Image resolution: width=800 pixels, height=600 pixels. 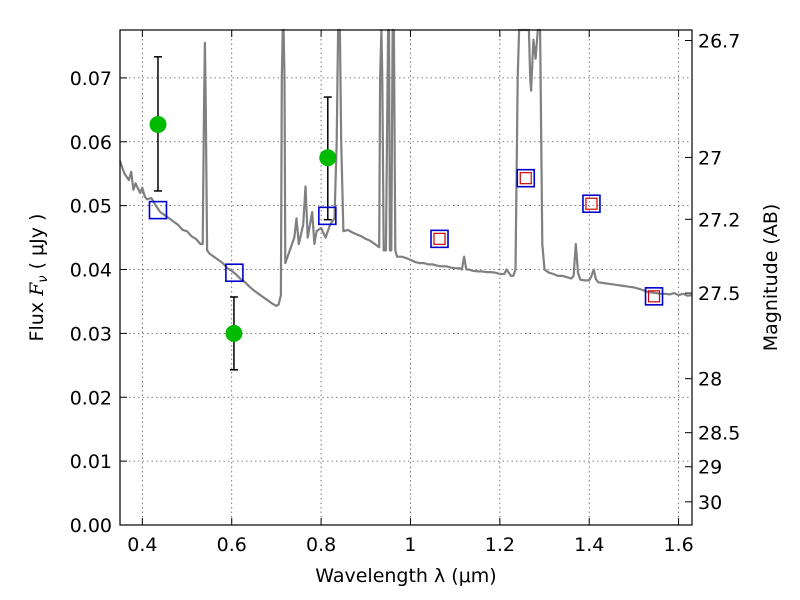 What do you see at coordinates (710, 503) in the screenshot?
I see `mag-tick-label: 30` at bounding box center [710, 503].